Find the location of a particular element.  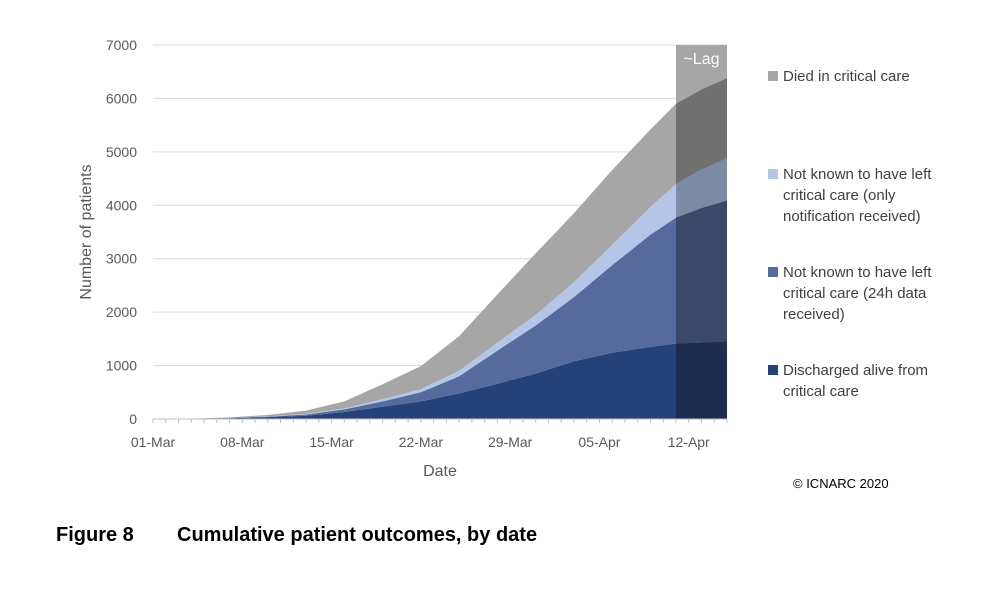

y-axis: 0 1000 2000 3000 4000 5000 6000 7000 is located at coordinates (121, 232).